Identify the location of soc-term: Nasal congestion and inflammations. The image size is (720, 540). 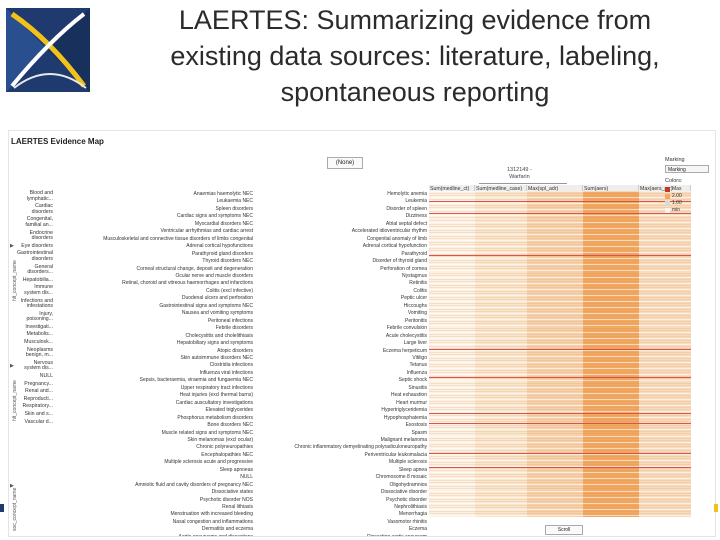
(212, 521).